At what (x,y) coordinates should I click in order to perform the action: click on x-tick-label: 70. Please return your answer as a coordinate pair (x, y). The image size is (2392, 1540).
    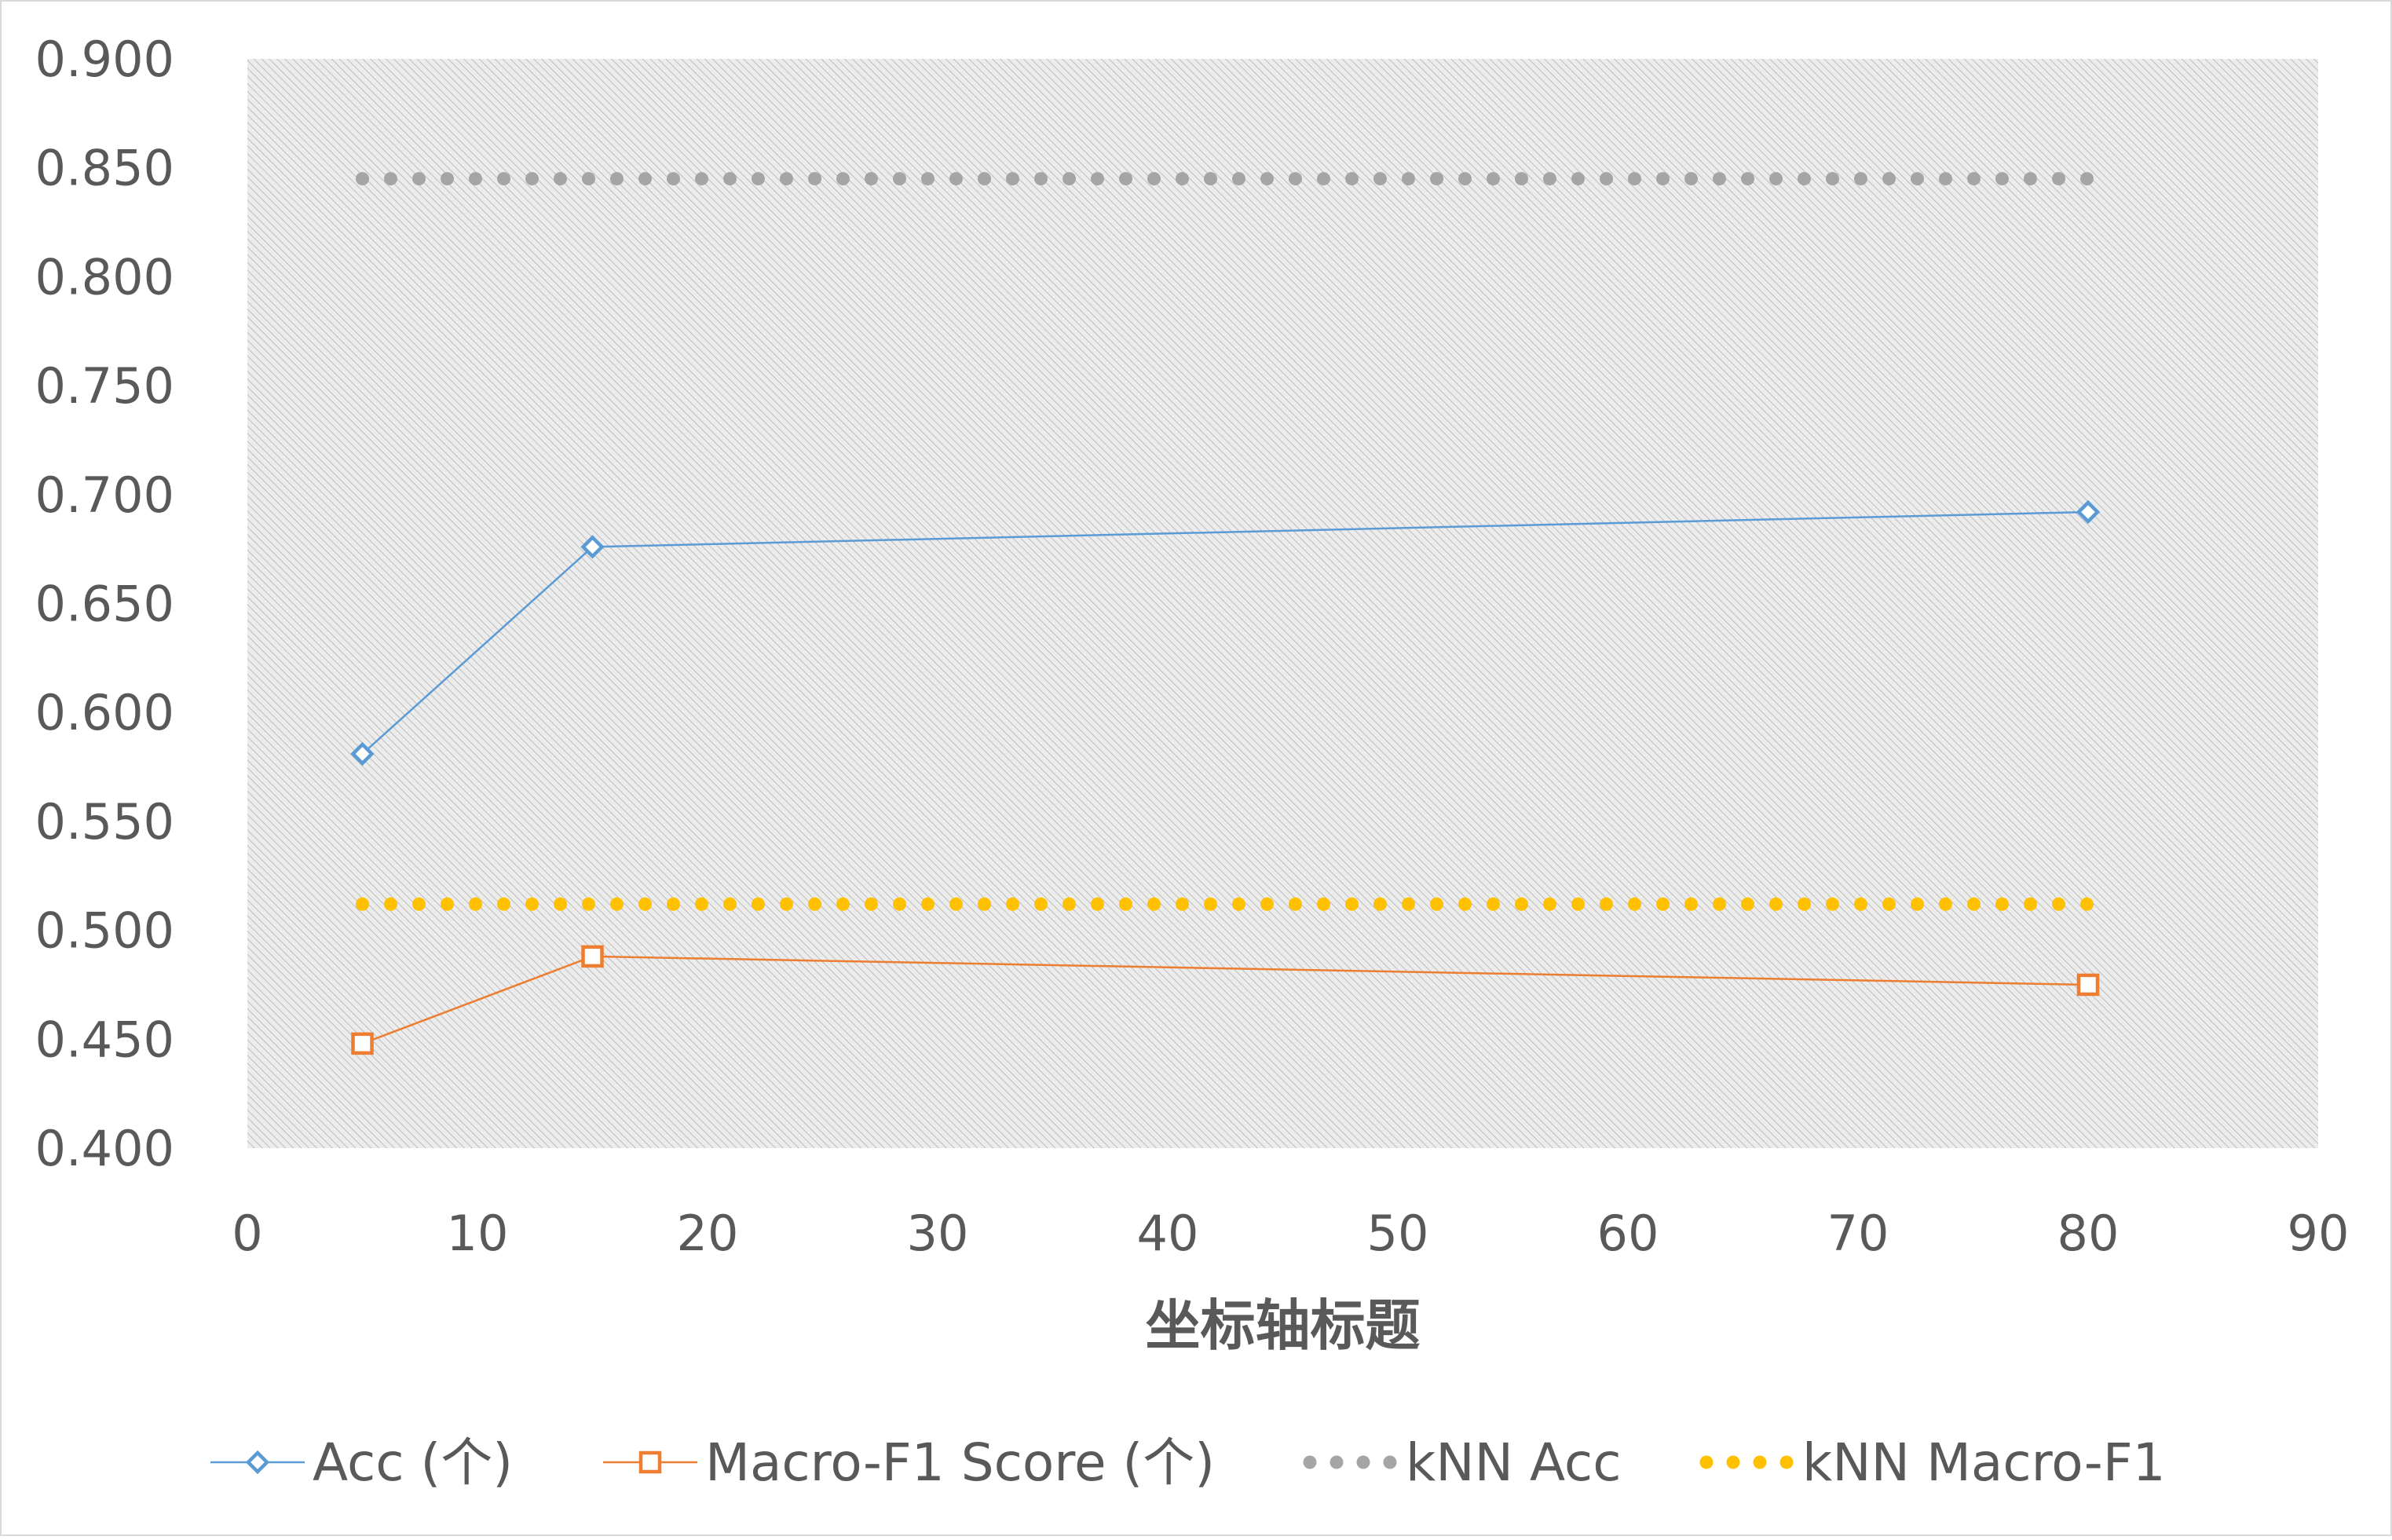
    Looking at the image, I should click on (1858, 1233).